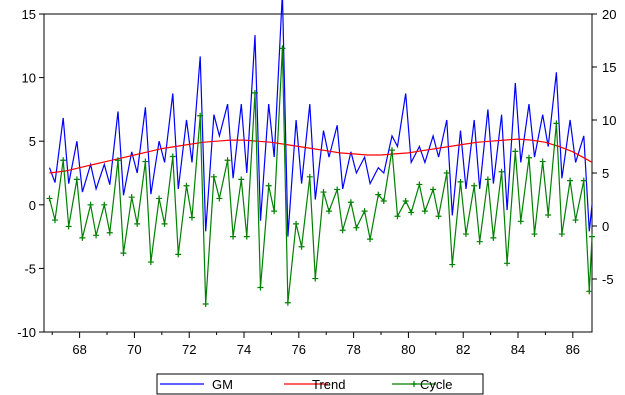  I want to click on right-tick-label: -5, so click(608, 279).